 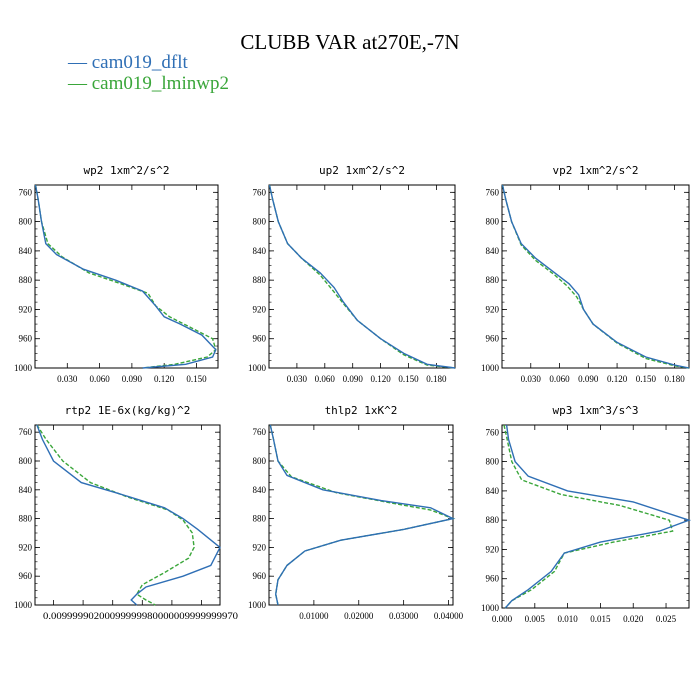 I want to click on x-tick-label: 0.010, so click(x=567, y=619).